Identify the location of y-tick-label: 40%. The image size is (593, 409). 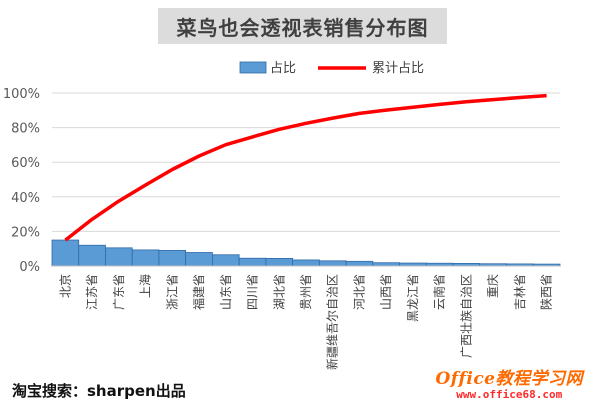
(25, 198).